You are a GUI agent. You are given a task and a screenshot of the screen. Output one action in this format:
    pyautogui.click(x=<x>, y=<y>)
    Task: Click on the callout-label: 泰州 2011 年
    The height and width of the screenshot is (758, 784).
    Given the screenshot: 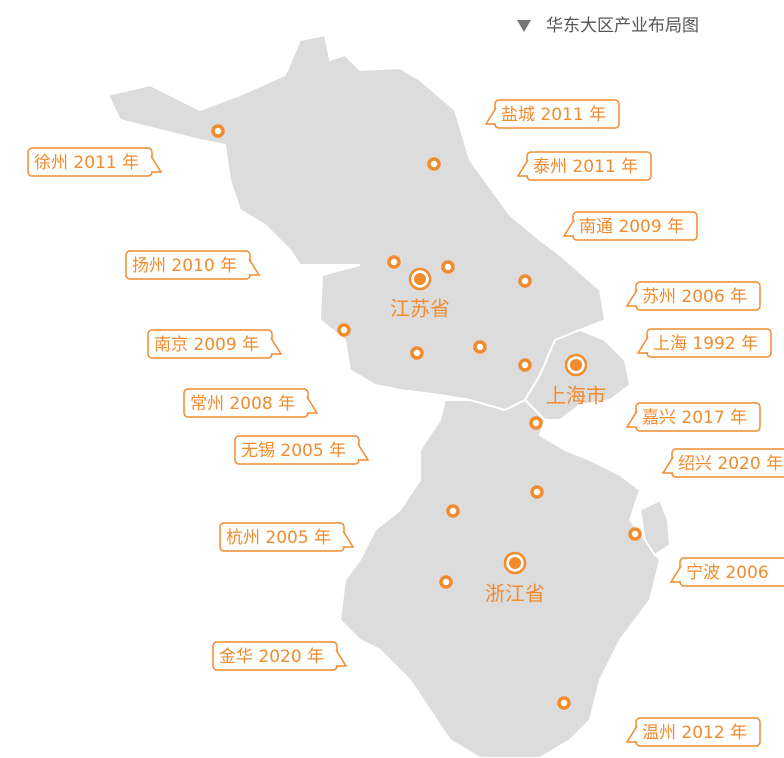 What is the action you would take?
    pyautogui.click(x=585, y=167)
    